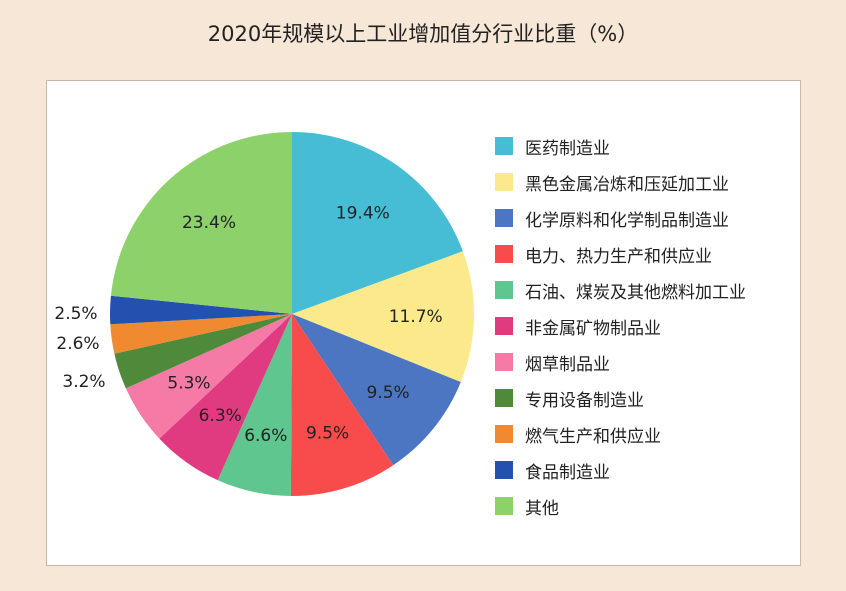 This screenshot has height=591, width=846. I want to click on pie-slice-label: 6.6%, so click(265, 436).